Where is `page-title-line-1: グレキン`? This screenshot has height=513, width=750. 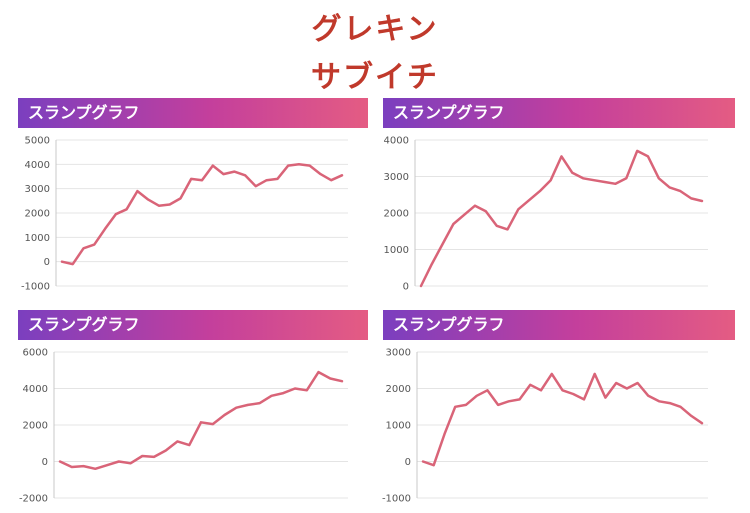
page-title-line-1: グレキン is located at coordinates (375, 29).